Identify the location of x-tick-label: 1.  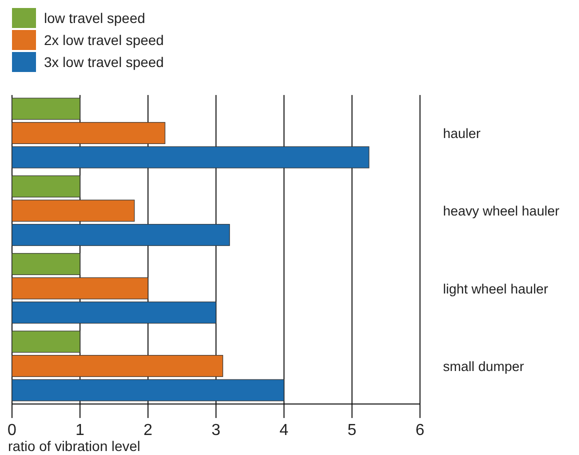
(80, 430).